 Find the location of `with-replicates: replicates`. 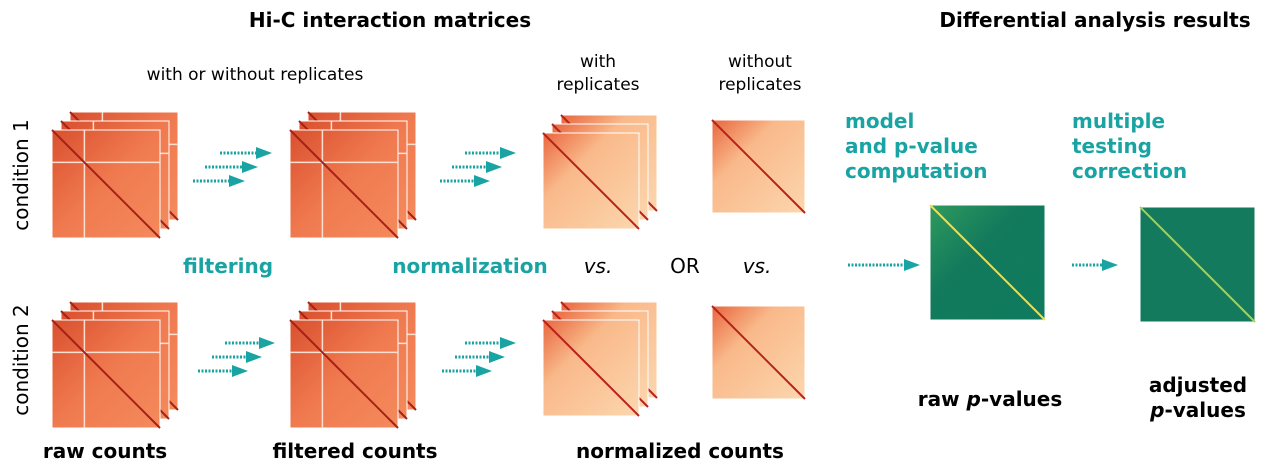

with-replicates: replicates is located at coordinates (597, 85).